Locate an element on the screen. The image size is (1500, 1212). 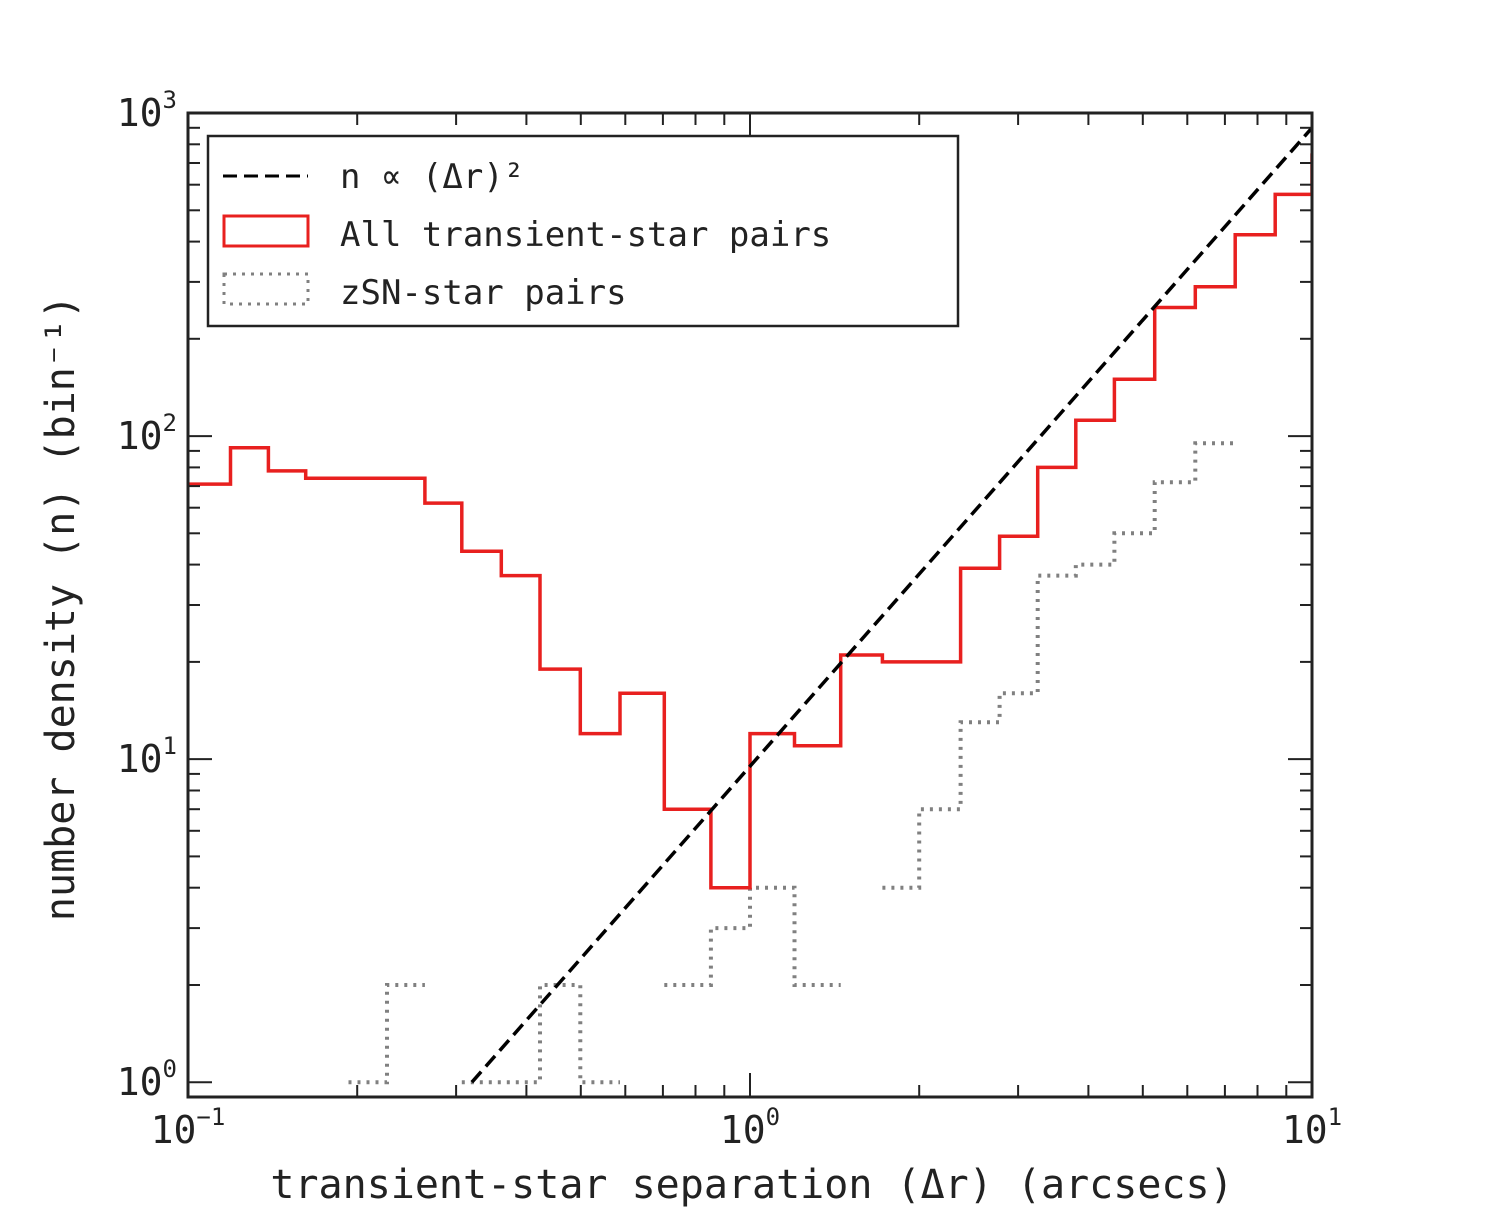
legend-label-zsn-pairs: zSN-star pairs is located at coordinates (483, 293).